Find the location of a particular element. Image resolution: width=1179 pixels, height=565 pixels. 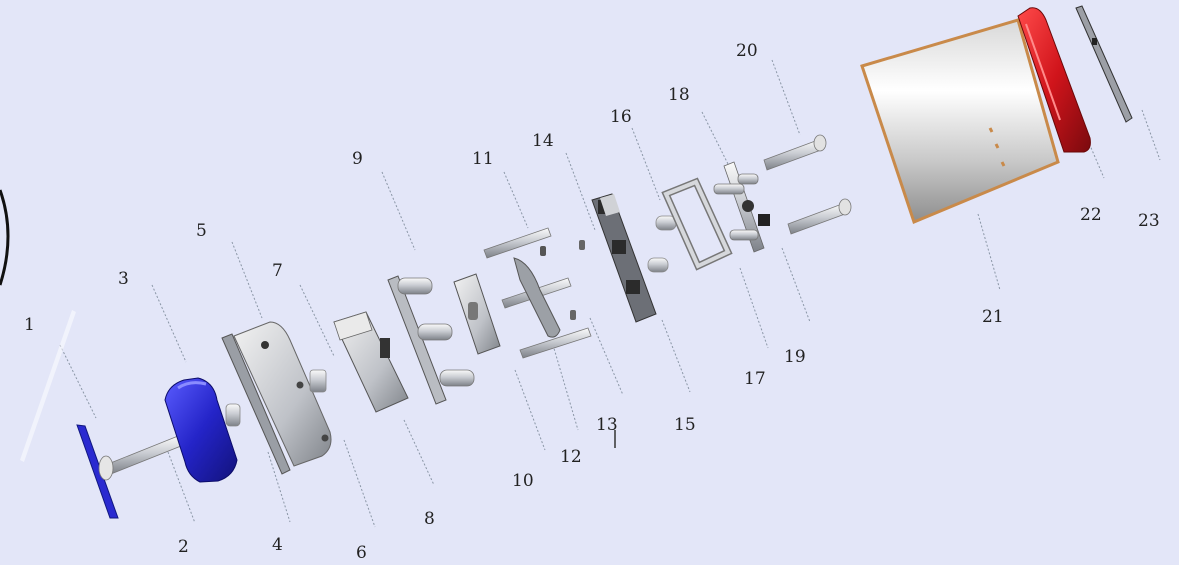

label-7: 7 is located at coordinates (277, 271).